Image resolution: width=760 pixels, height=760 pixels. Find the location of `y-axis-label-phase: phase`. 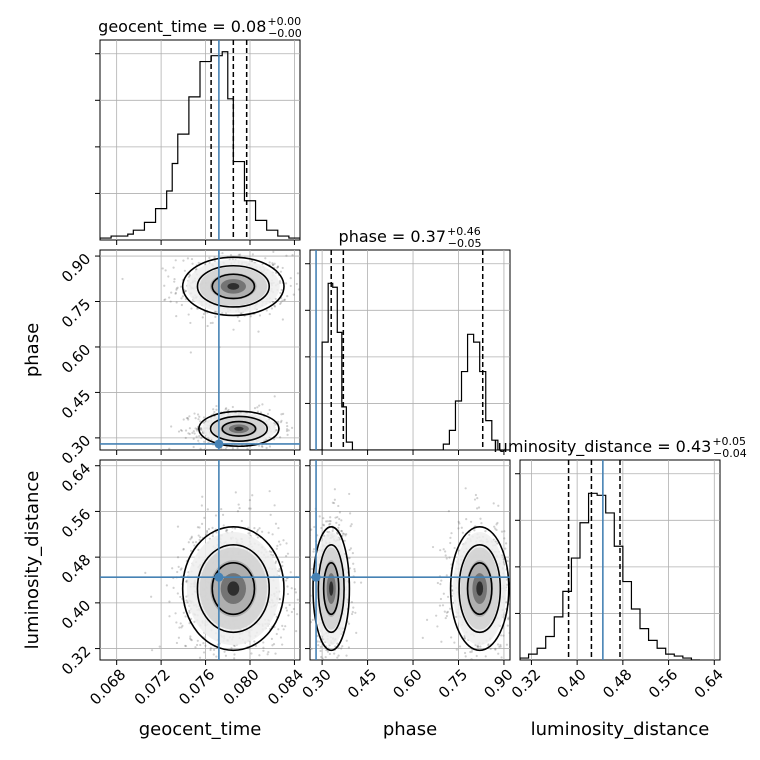

y-axis-label-phase: phase is located at coordinates (32, 350).